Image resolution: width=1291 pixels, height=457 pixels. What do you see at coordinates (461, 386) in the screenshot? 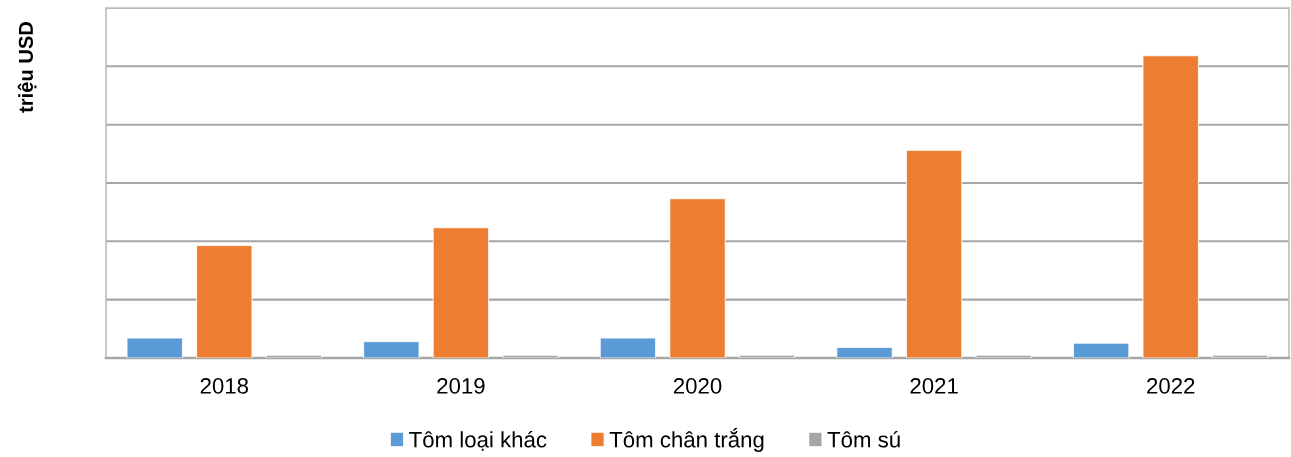
I see `x-tick-label: 2019` at bounding box center [461, 386].